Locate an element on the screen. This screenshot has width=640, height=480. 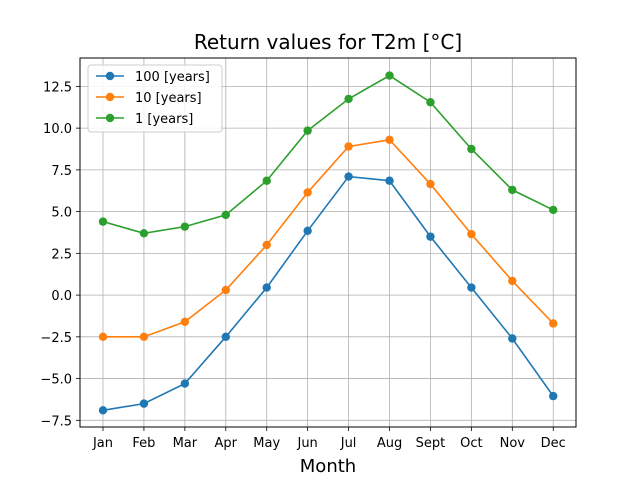
x-tick-label: May is located at coordinates (266, 443).